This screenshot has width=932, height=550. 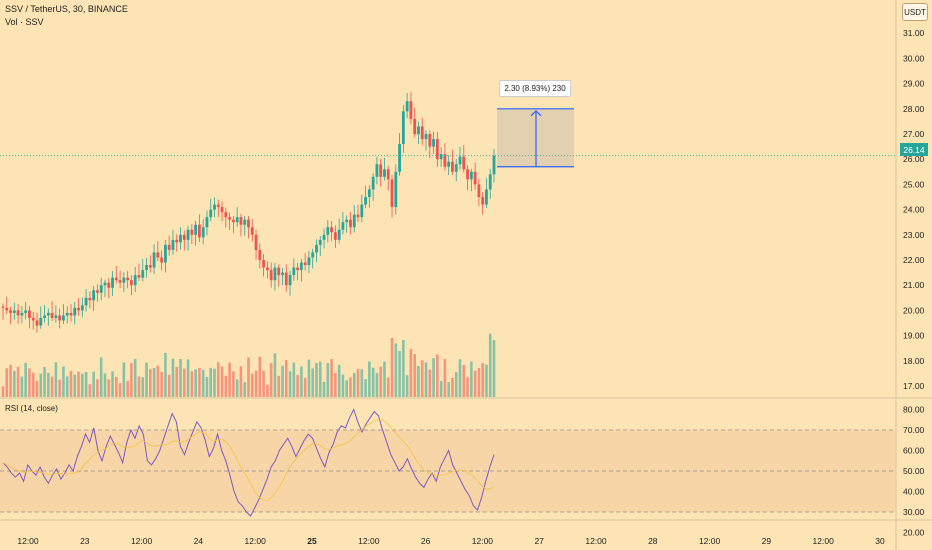 What do you see at coordinates (914, 58) in the screenshot?
I see `price-axis-tick: 30.00` at bounding box center [914, 58].